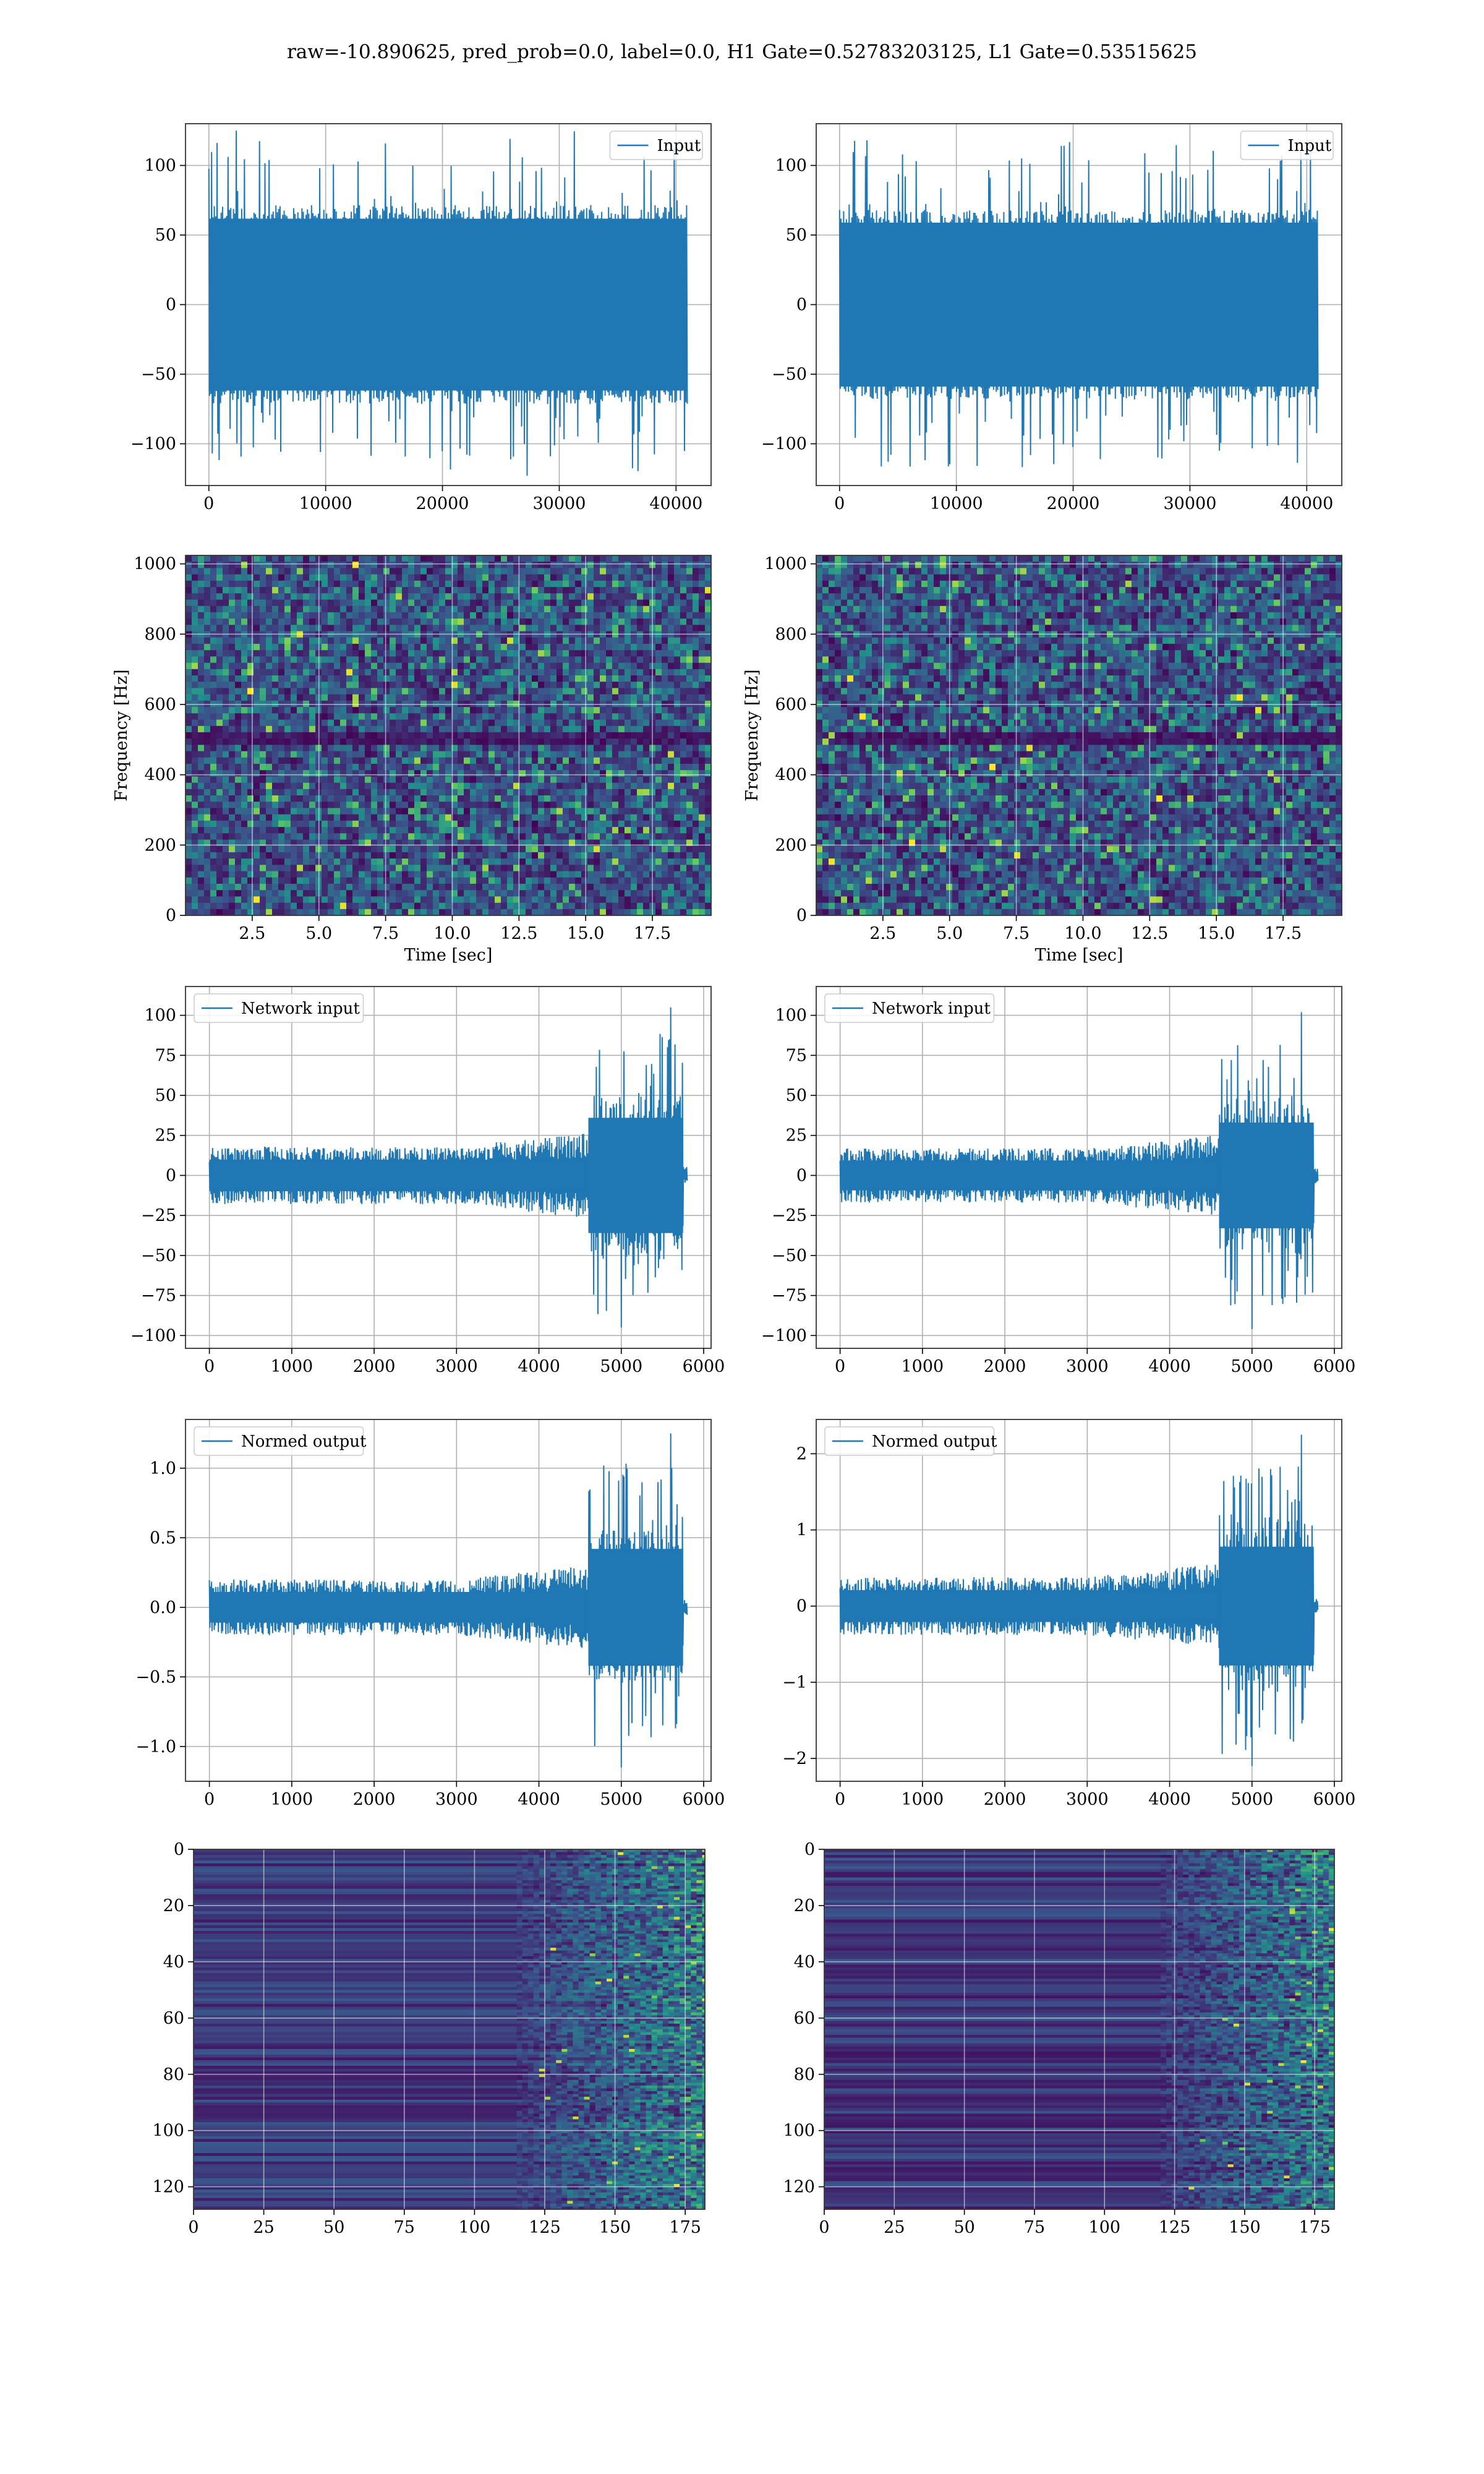  I want to click on legend-label: Normed output, so click(304, 1441).